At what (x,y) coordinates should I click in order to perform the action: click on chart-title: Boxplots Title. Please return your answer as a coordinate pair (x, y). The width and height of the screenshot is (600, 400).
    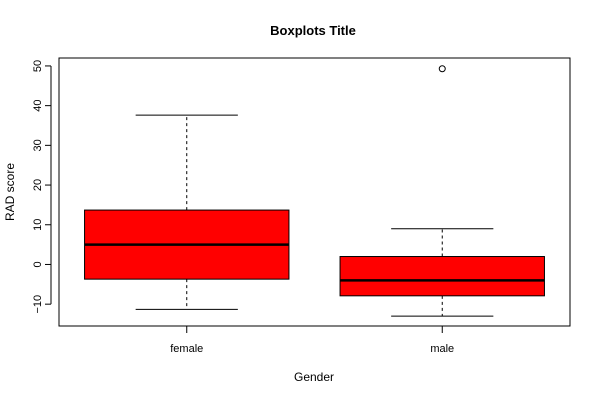
    Looking at the image, I should click on (313, 30).